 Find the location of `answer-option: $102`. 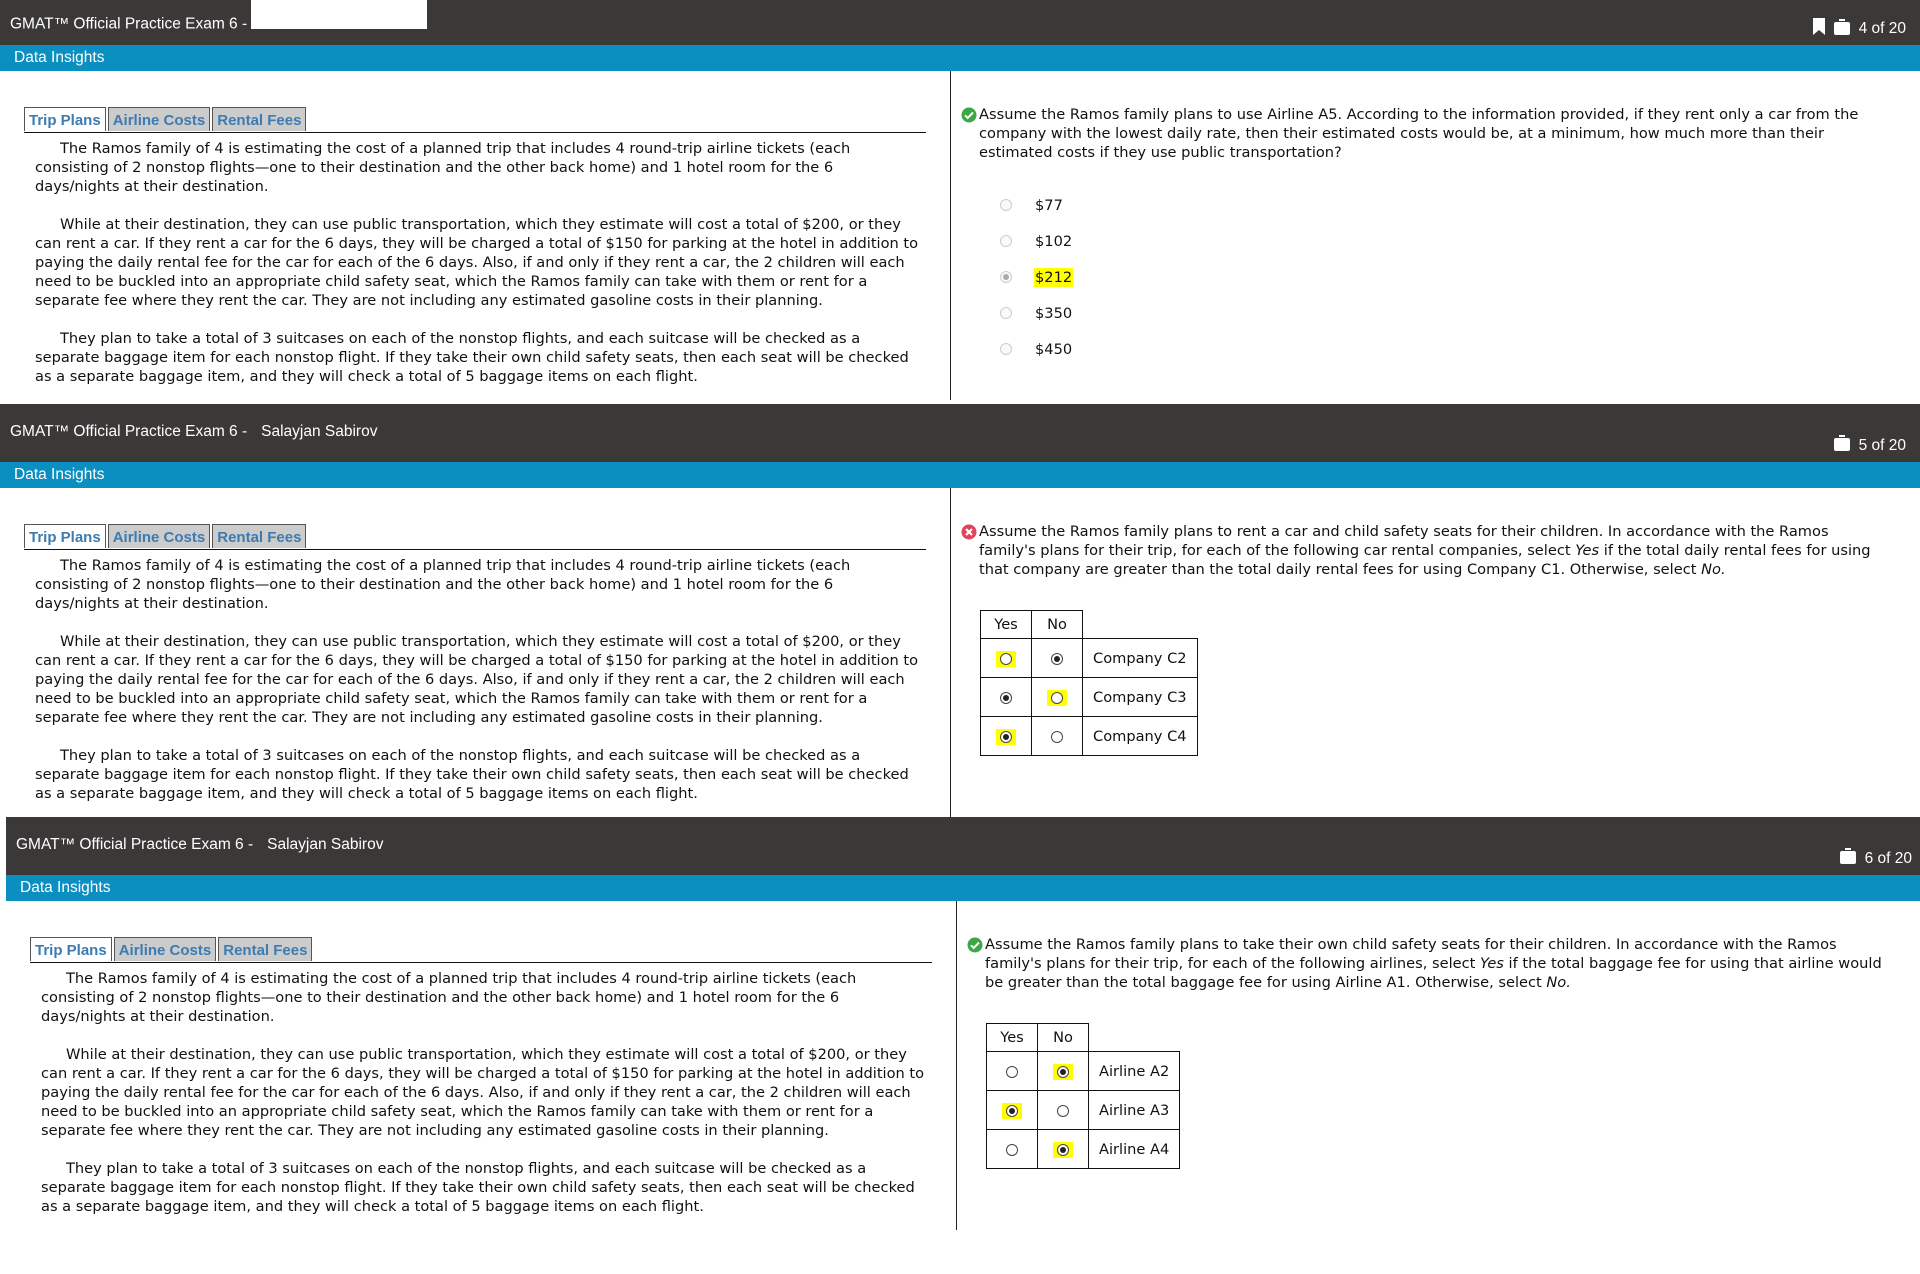

answer-option: $102 is located at coordinates (1036, 241).